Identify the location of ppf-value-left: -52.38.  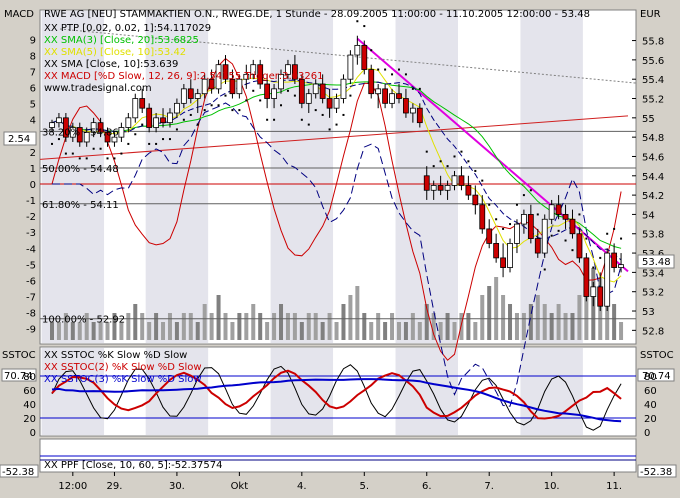
(18, 472).